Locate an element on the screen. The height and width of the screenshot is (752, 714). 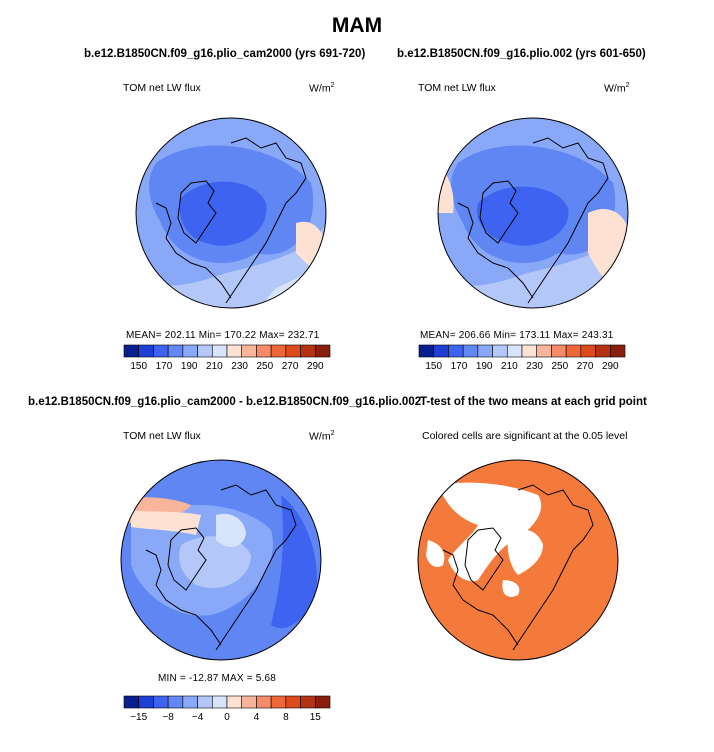
panel1-map-border is located at coordinates (231, 213).